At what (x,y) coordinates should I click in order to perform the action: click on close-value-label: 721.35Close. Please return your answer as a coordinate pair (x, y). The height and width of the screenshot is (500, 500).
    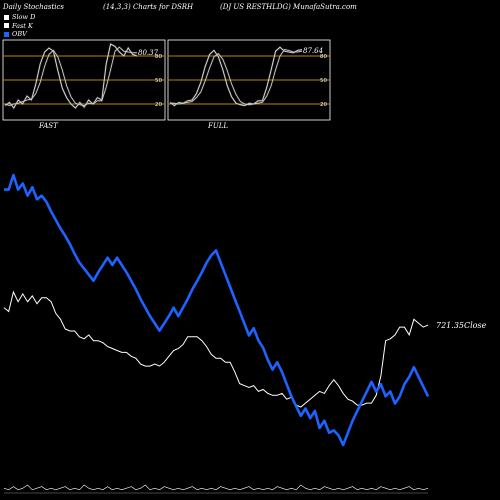
    Looking at the image, I should click on (461, 325).